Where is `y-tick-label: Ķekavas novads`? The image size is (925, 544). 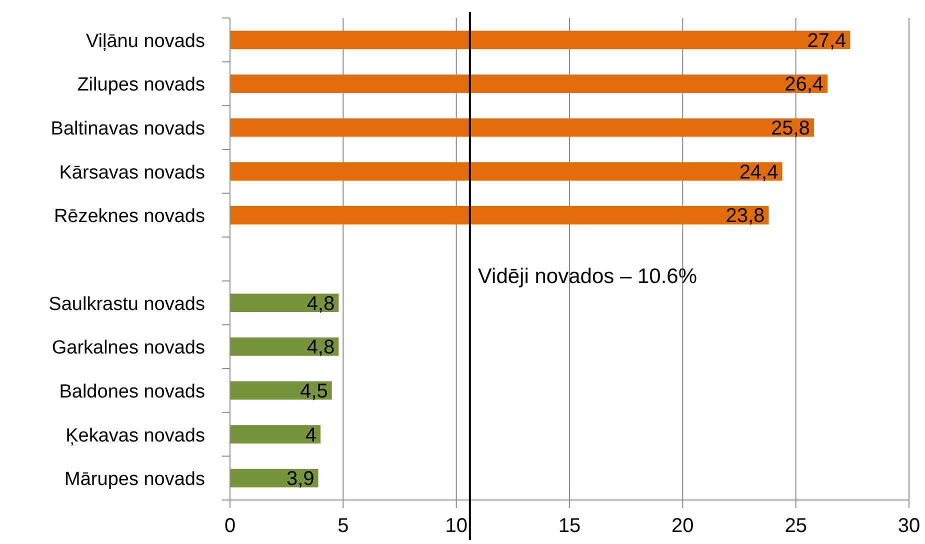 y-tick-label: Ķekavas novads is located at coordinates (135, 435).